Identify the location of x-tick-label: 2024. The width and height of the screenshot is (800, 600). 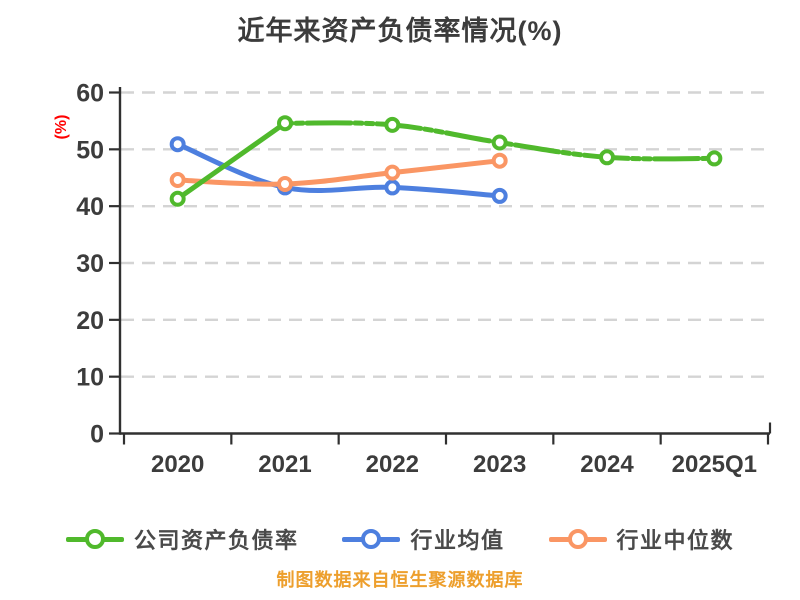
(607, 464).